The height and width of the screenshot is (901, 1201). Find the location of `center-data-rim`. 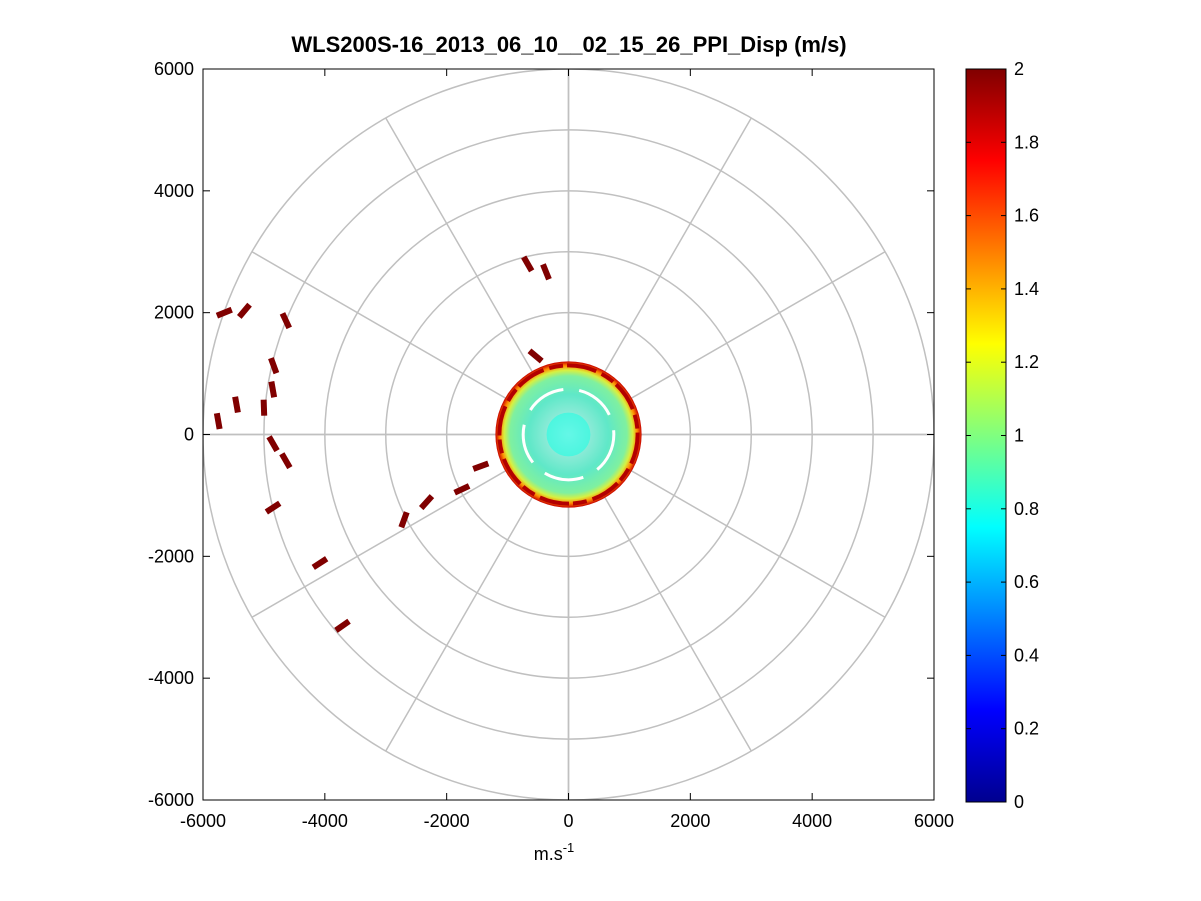

center-data-rim is located at coordinates (568, 434).